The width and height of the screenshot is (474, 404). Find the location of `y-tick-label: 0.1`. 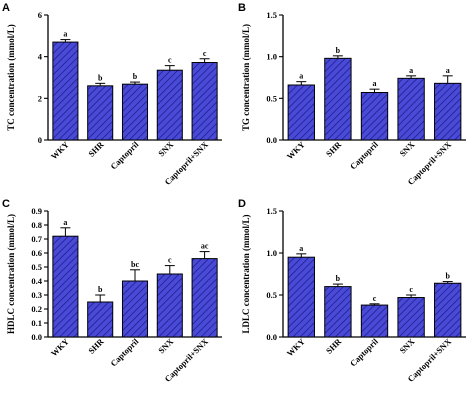

y-tick-label: 0.1 is located at coordinates (36, 323).